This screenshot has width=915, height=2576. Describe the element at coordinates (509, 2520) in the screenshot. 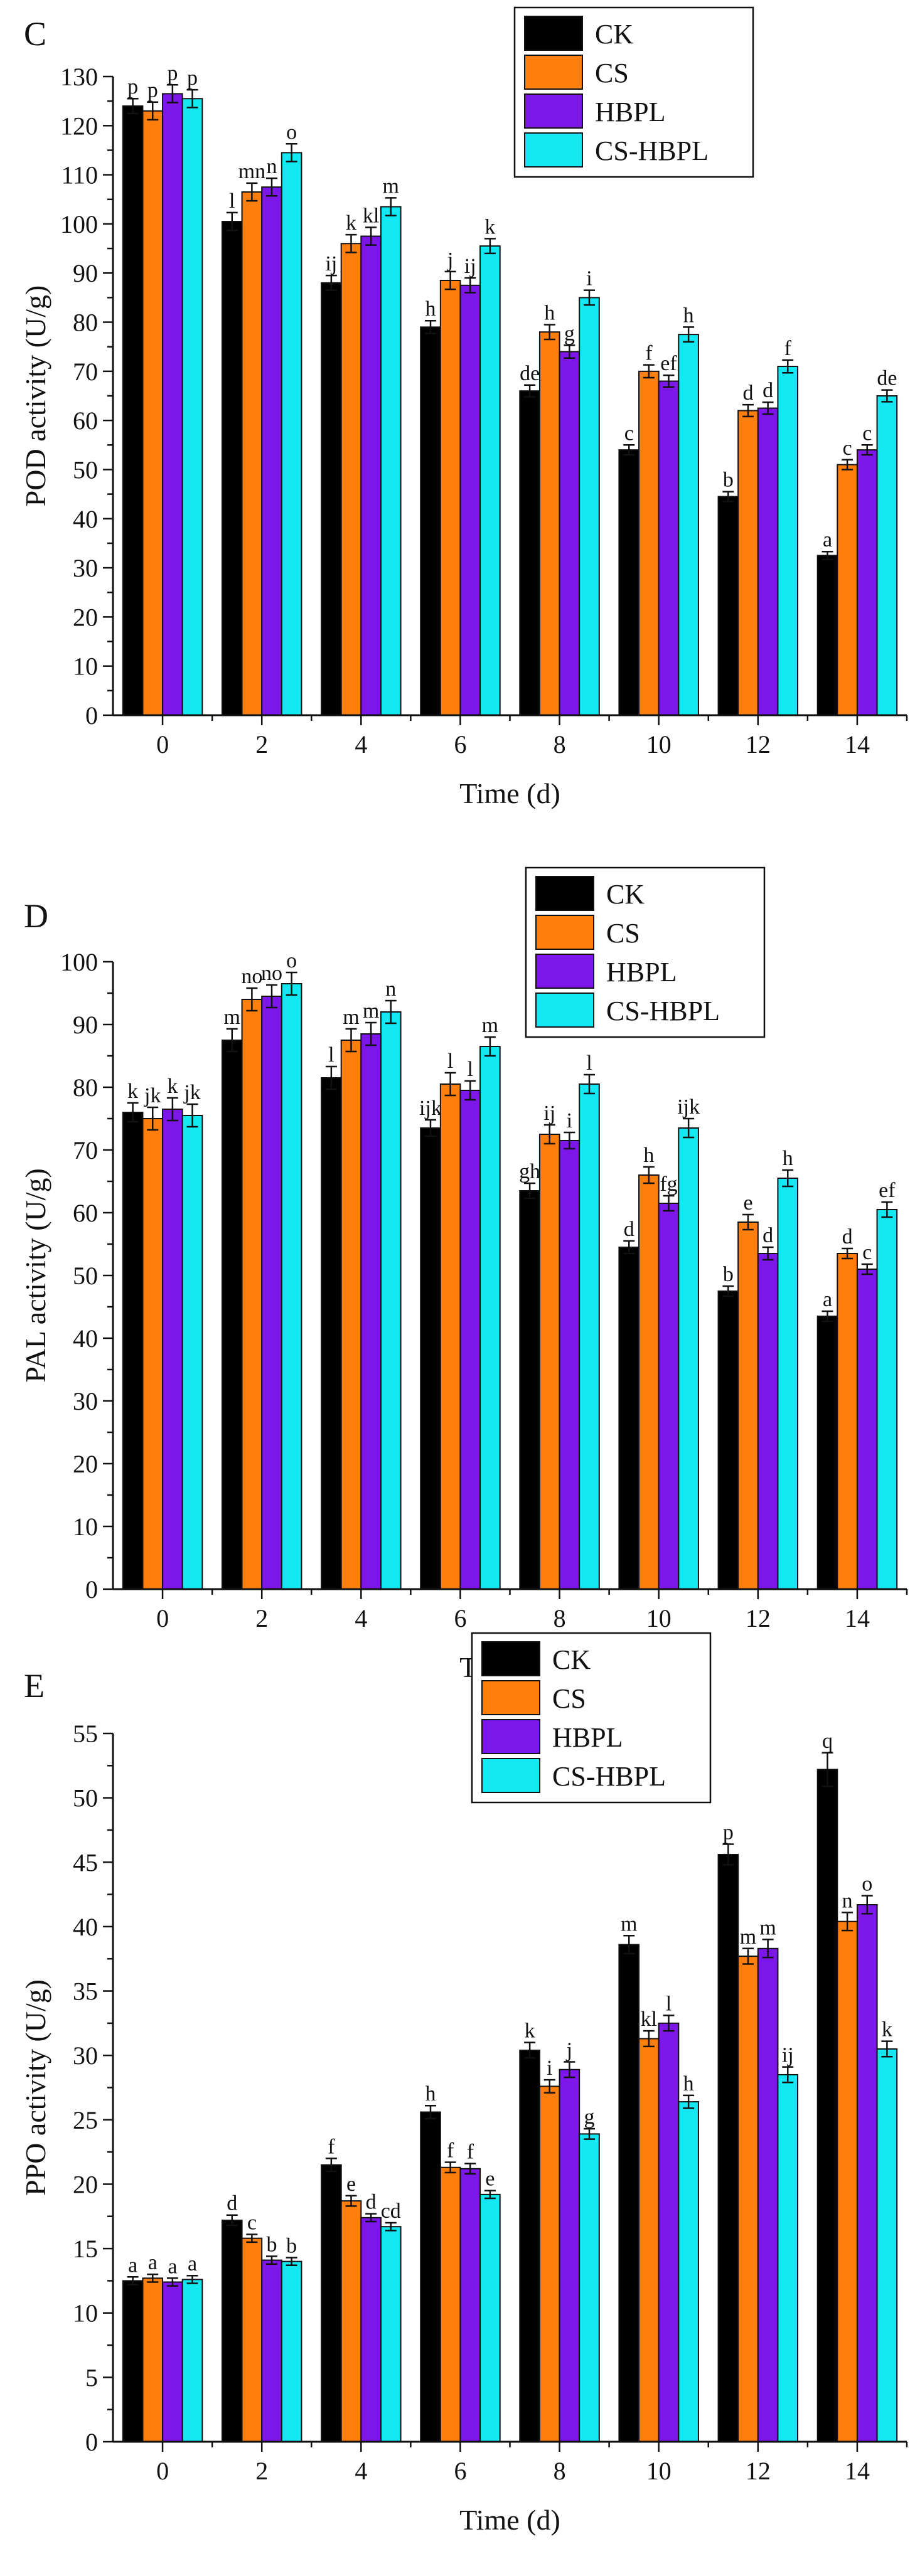

I see `x-axis-title: Time (d)` at that location.